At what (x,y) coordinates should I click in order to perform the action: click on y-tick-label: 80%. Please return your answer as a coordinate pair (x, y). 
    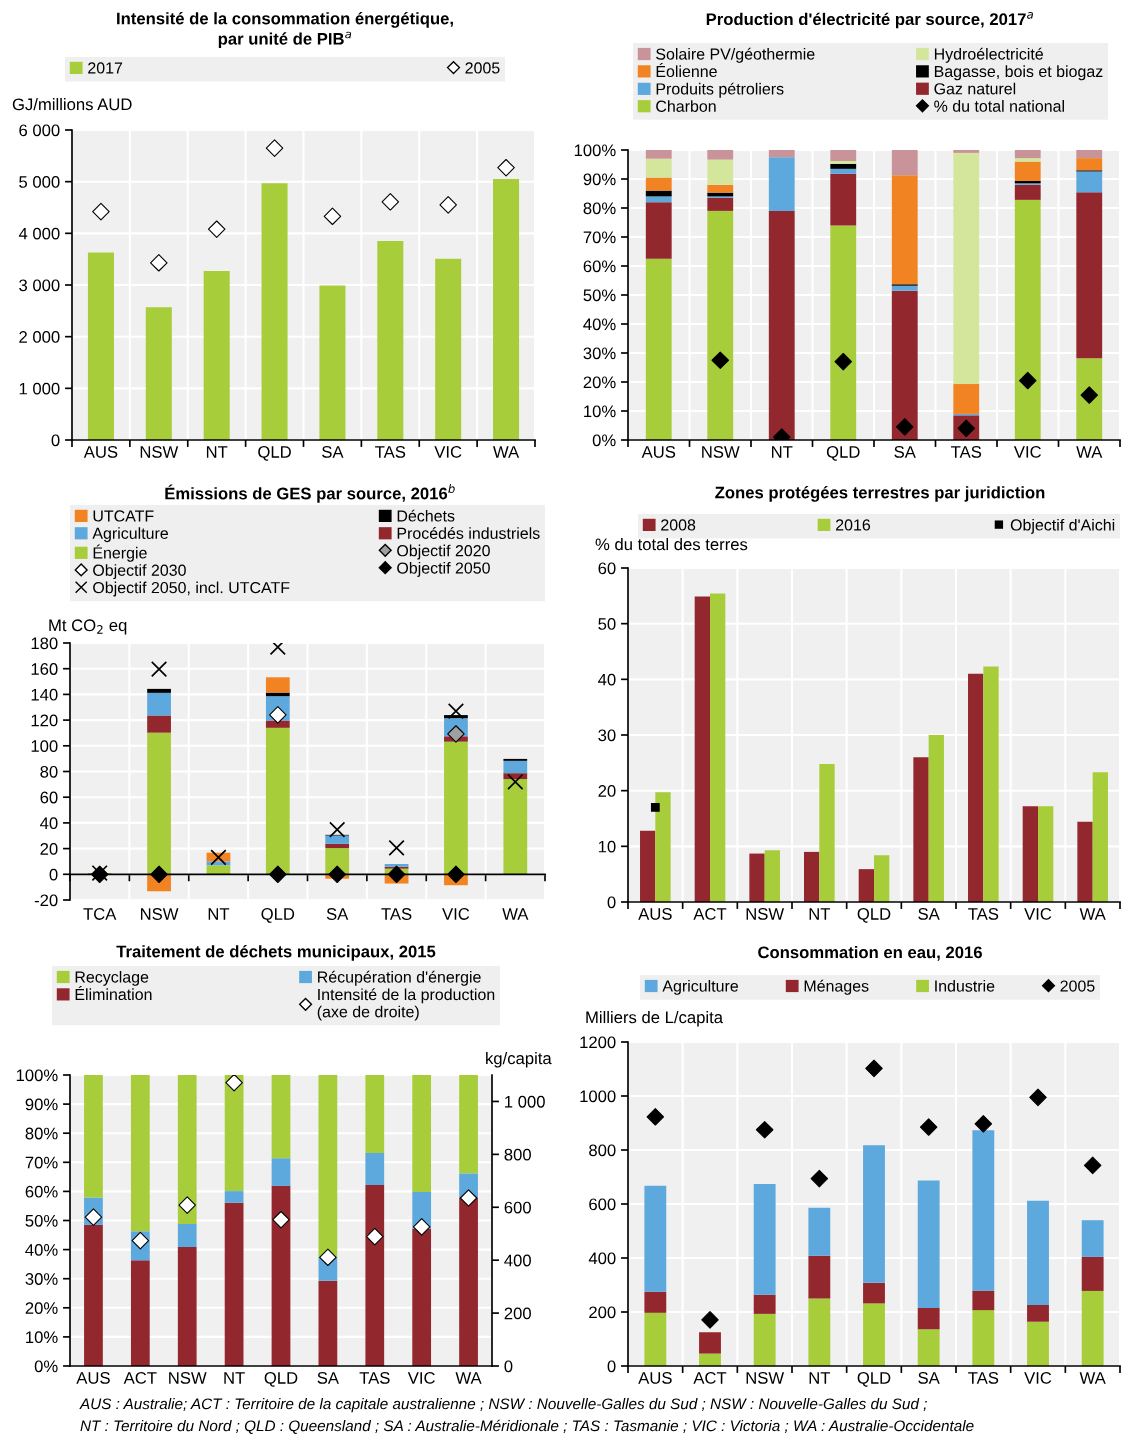
    Looking at the image, I should click on (41, 1133).